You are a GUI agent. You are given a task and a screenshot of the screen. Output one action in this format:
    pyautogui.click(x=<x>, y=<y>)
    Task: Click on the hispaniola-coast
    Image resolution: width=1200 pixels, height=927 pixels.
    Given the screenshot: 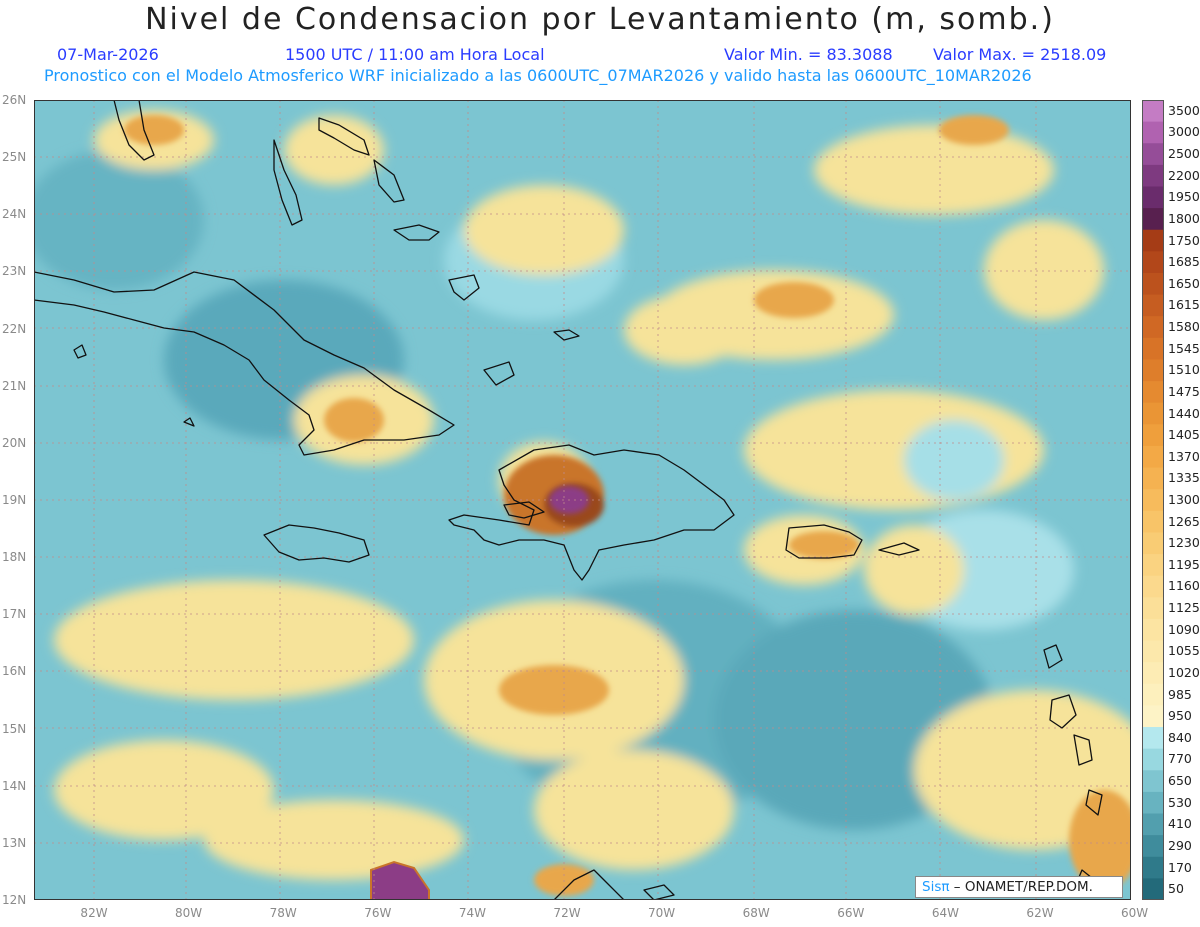 What is the action you would take?
    pyautogui.click(x=591, y=512)
    